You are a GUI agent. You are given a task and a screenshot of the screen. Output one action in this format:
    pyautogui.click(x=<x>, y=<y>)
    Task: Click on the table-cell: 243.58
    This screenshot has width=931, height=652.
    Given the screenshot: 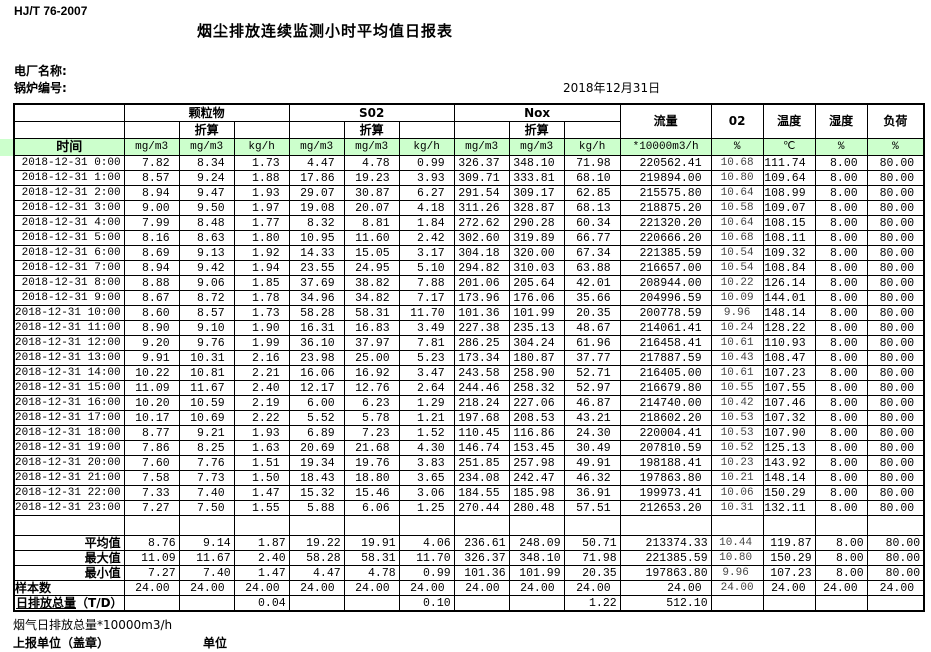 What is the action you would take?
    pyautogui.click(x=481, y=373)
    